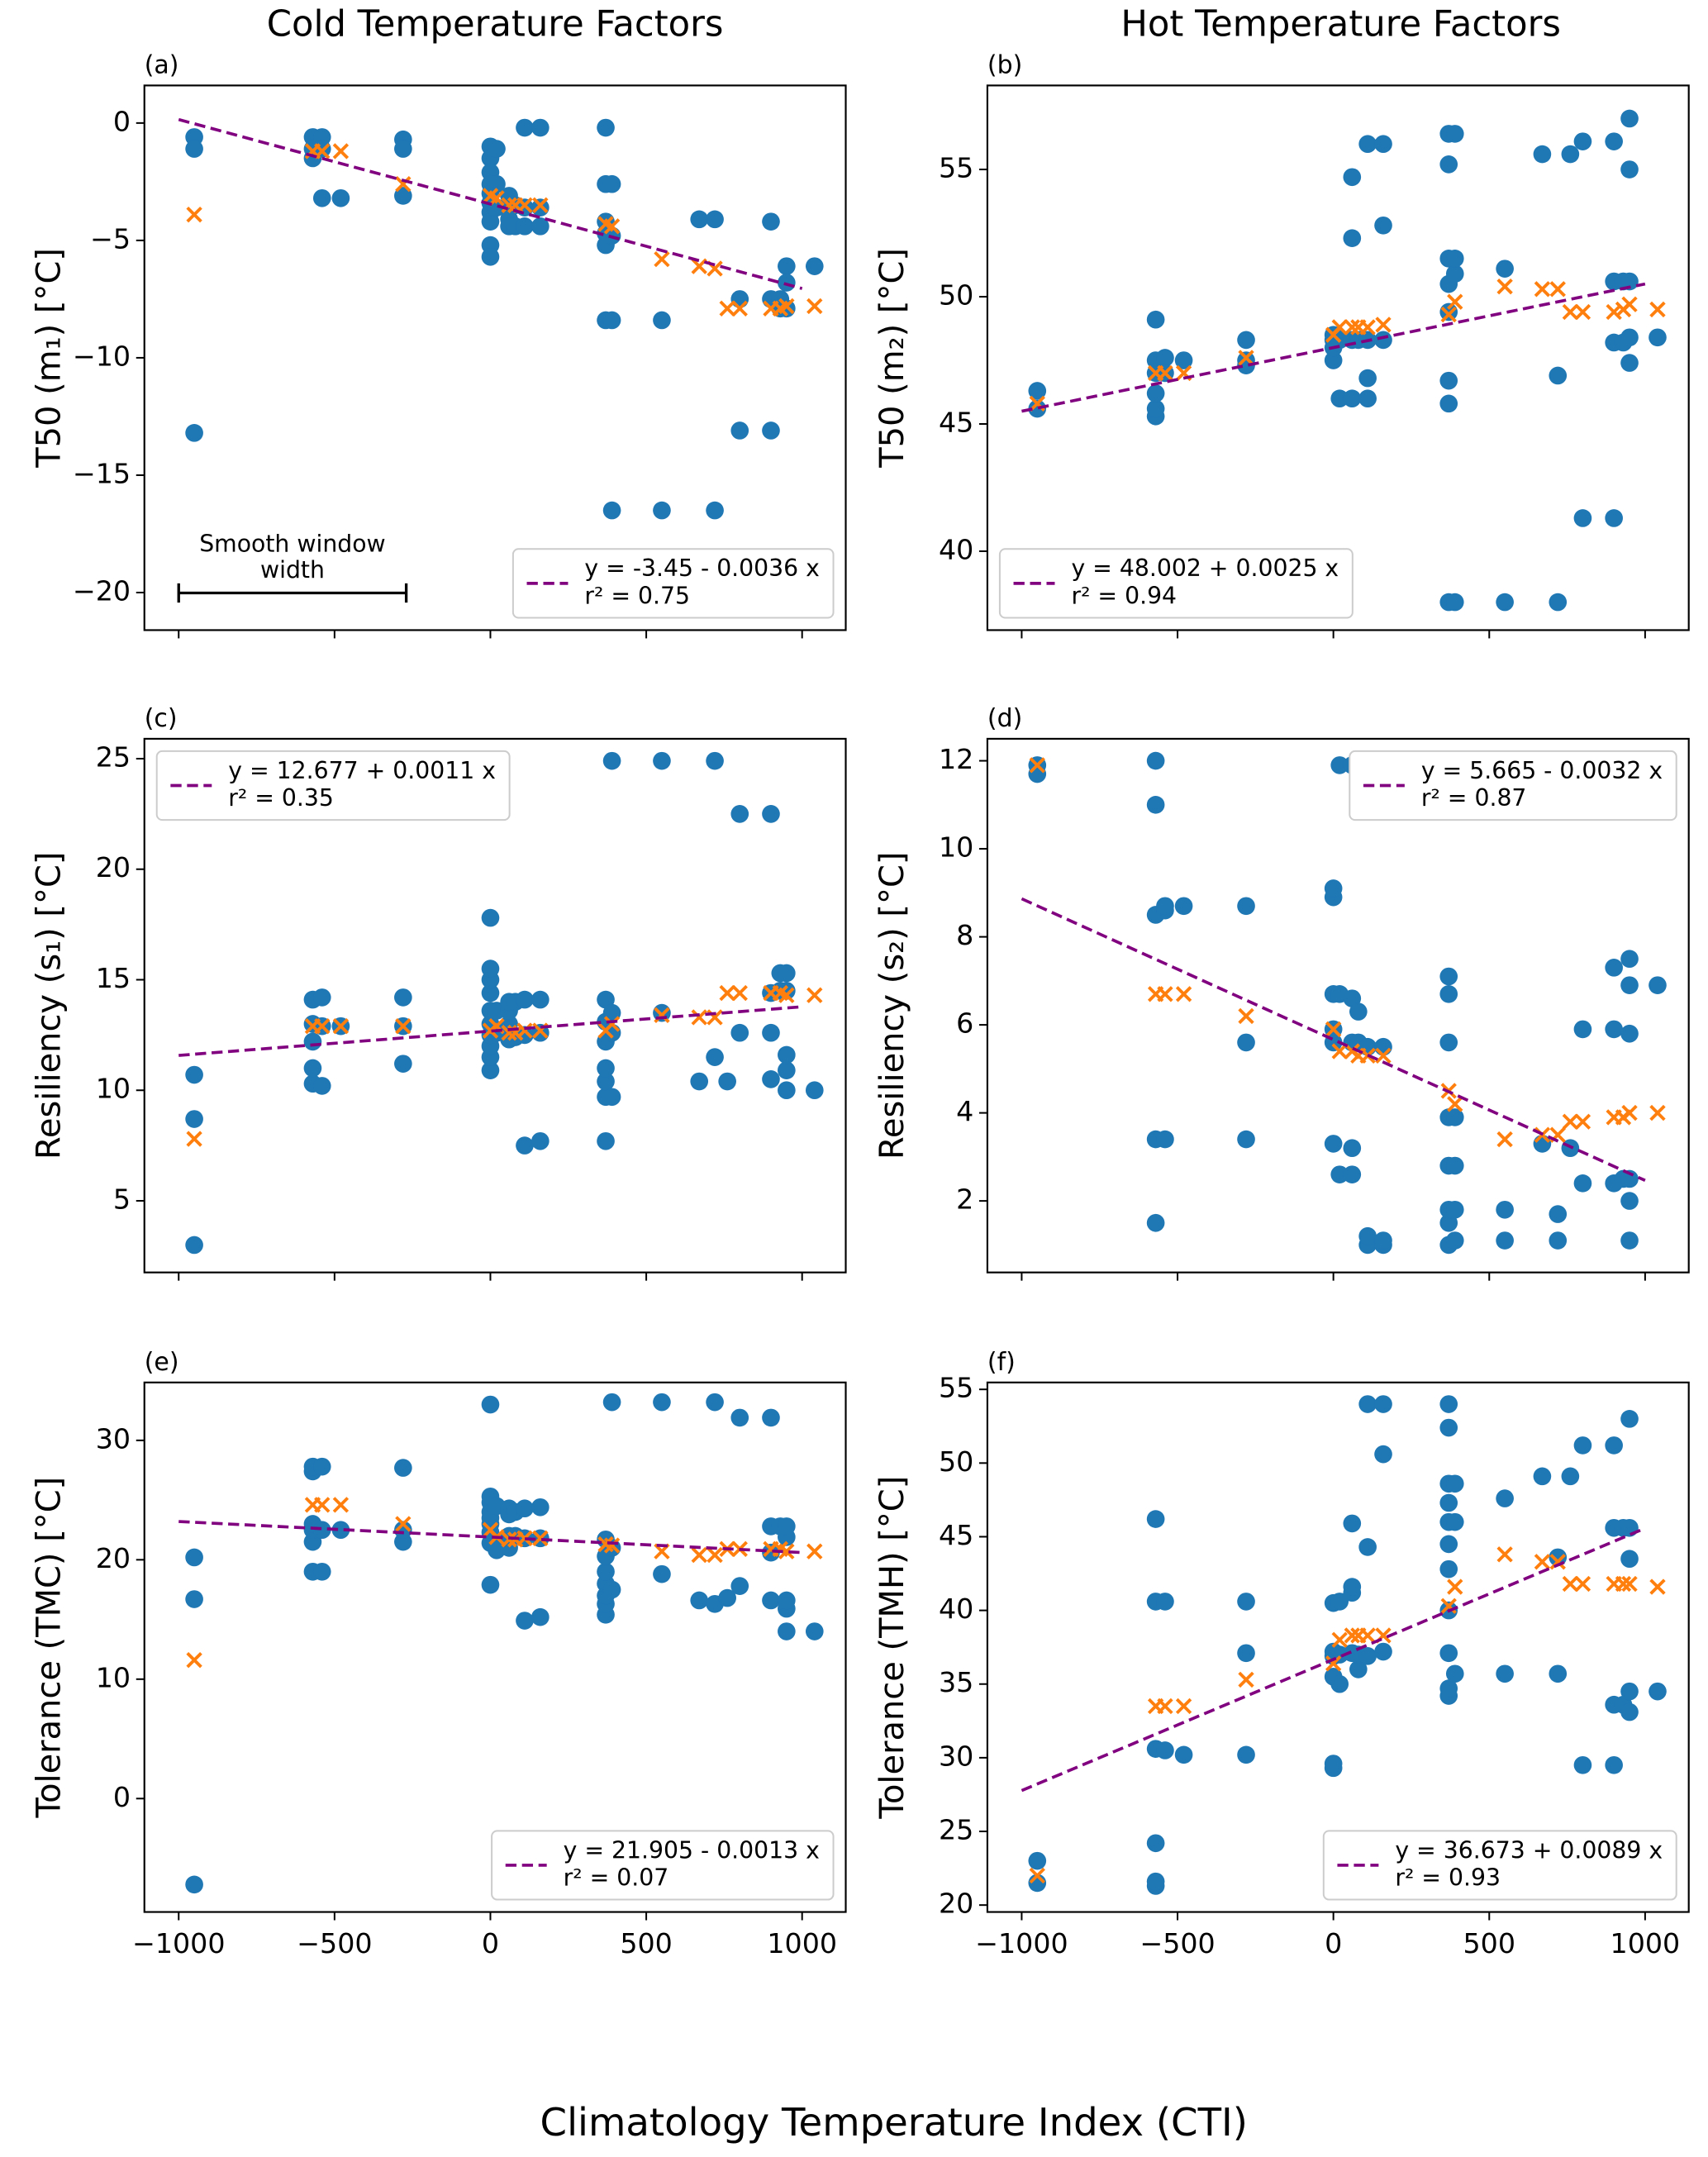  What do you see at coordinates (956, 1461) in the screenshot?
I see `y-tick-label: 50` at bounding box center [956, 1461].